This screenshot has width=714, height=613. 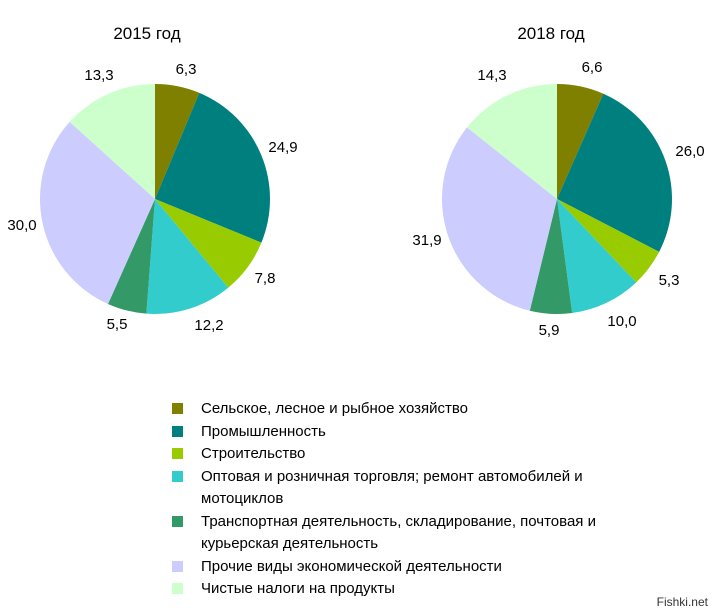 What do you see at coordinates (208, 325) in the screenshot?
I see `data-label: 12,2` at bounding box center [208, 325].